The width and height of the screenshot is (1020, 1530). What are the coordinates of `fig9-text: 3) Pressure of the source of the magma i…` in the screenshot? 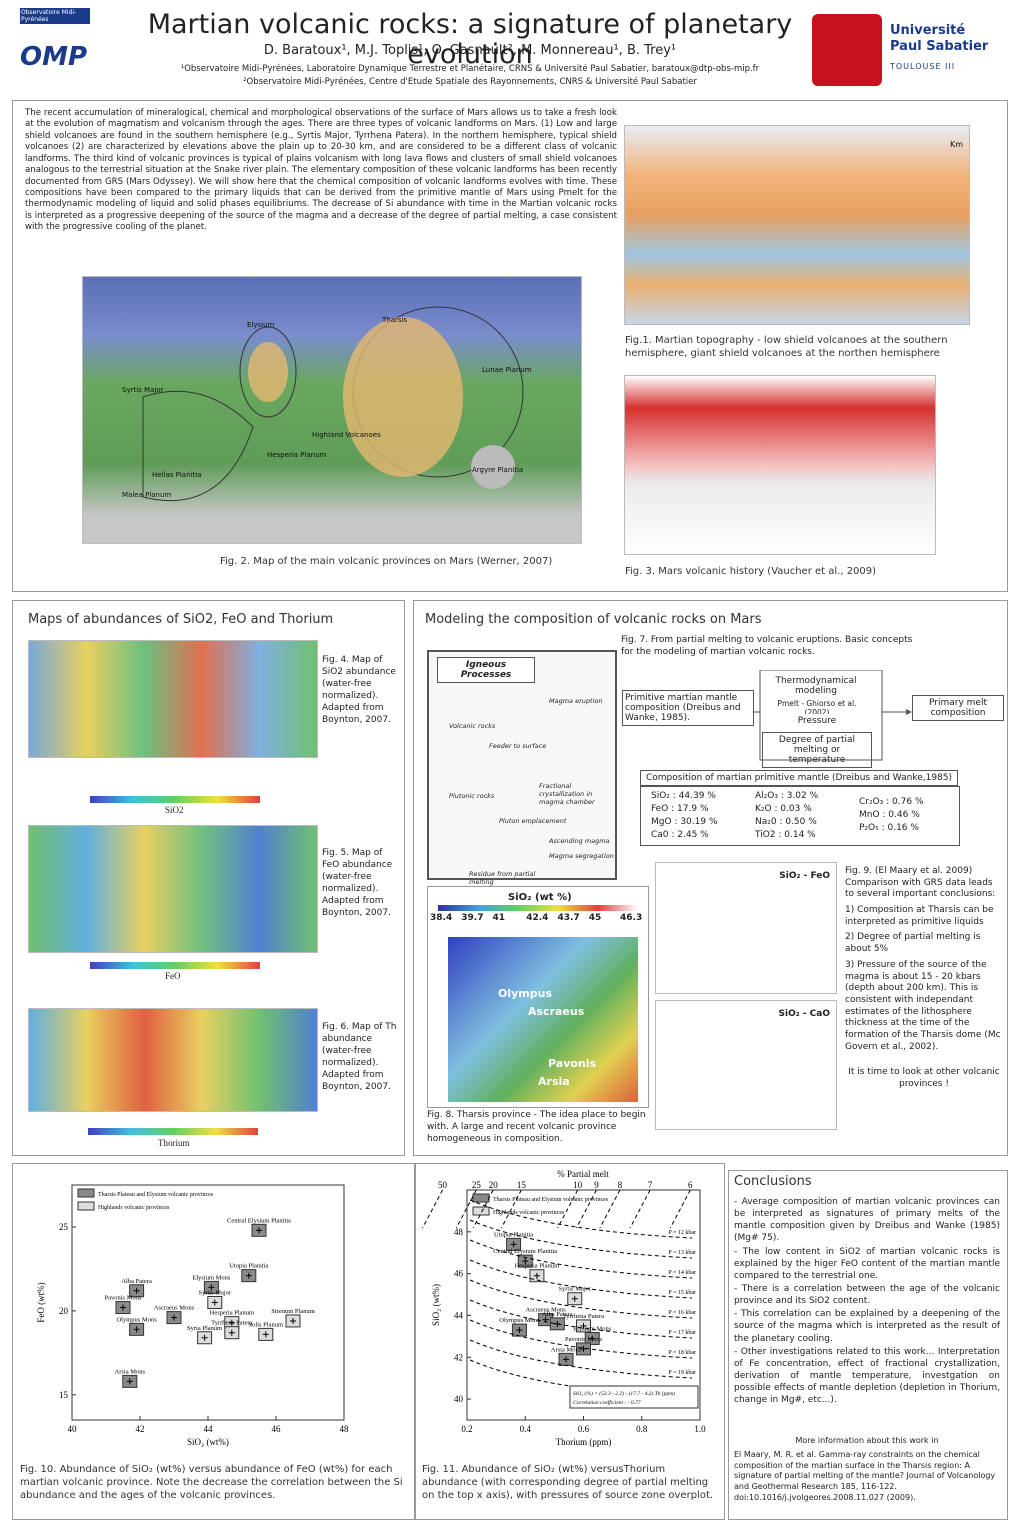 It's located at (923, 1005).